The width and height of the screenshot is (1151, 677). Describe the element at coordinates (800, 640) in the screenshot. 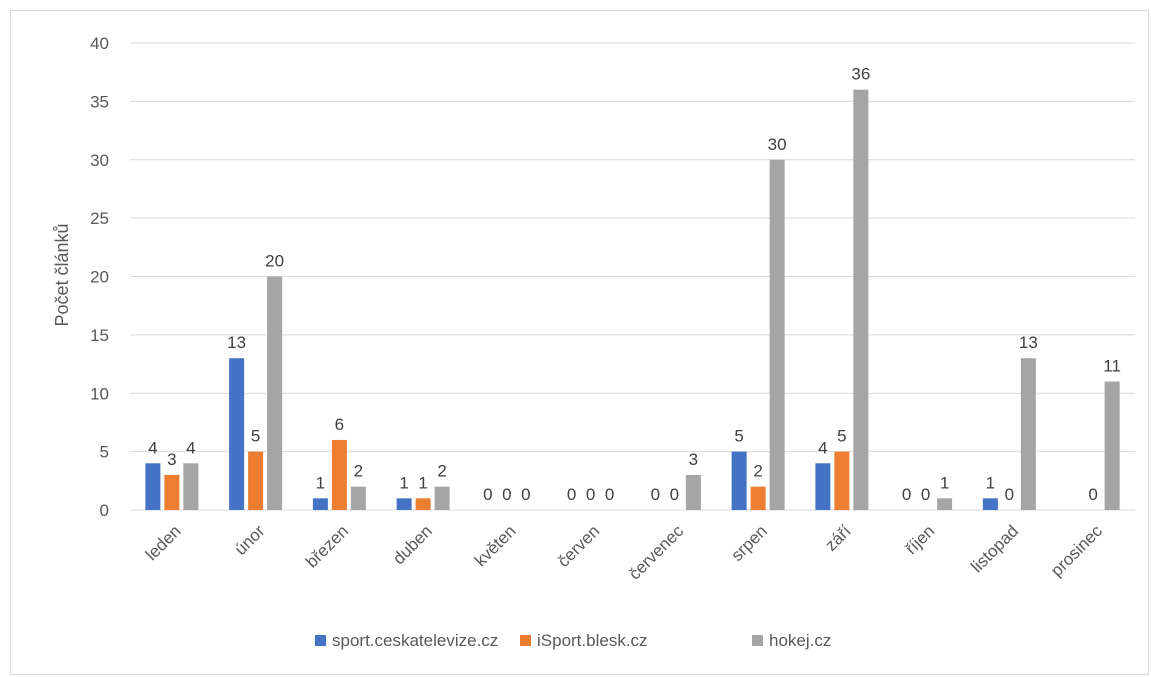

I see `legend-label: hokej.cz` at that location.